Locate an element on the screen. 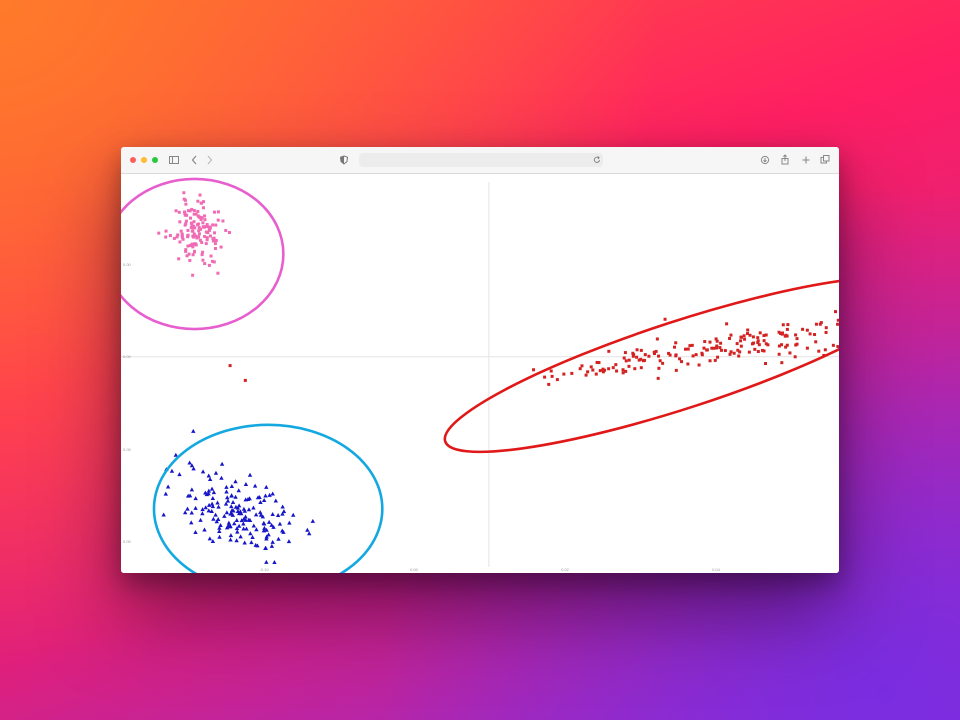 The height and width of the screenshot is (720, 960). address-bar is located at coordinates (481, 160).